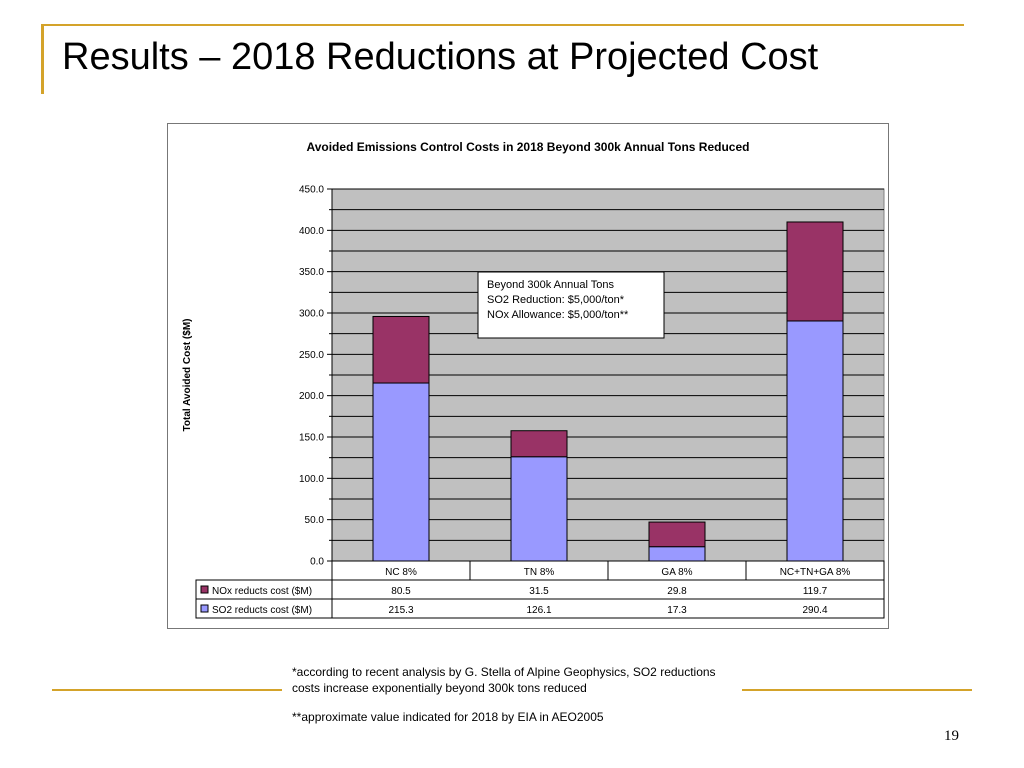 The width and height of the screenshot is (1024, 768). I want to click on data-label: 119.7, so click(815, 591).